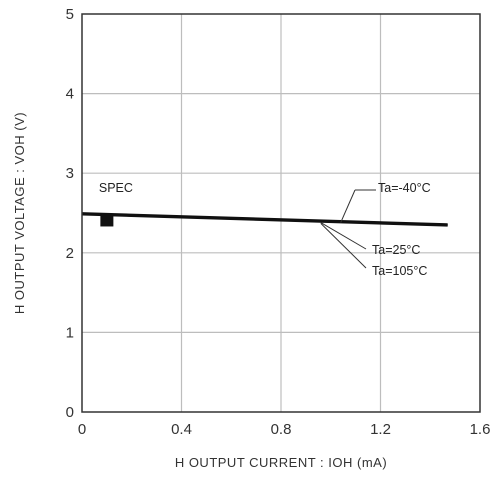 This screenshot has height=478, width=493. Describe the element at coordinates (116, 204) in the screenshot. I see `spec-group: SPEC` at that location.